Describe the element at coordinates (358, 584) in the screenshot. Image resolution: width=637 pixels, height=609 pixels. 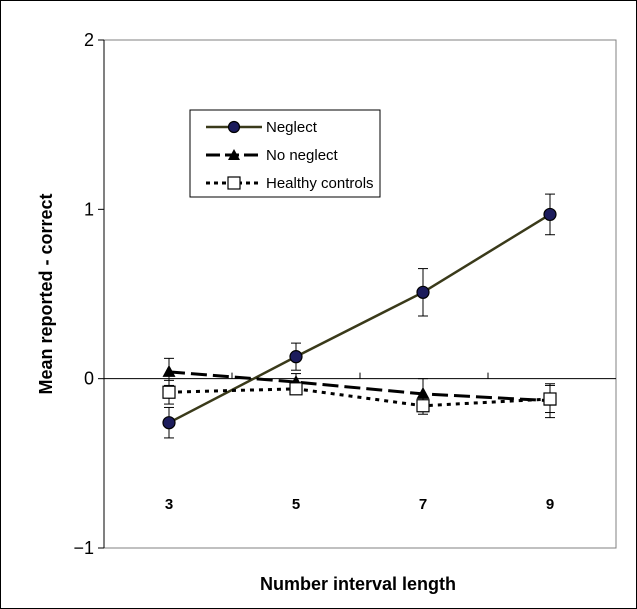
I see `x-axis-title: Number interval length` at that location.